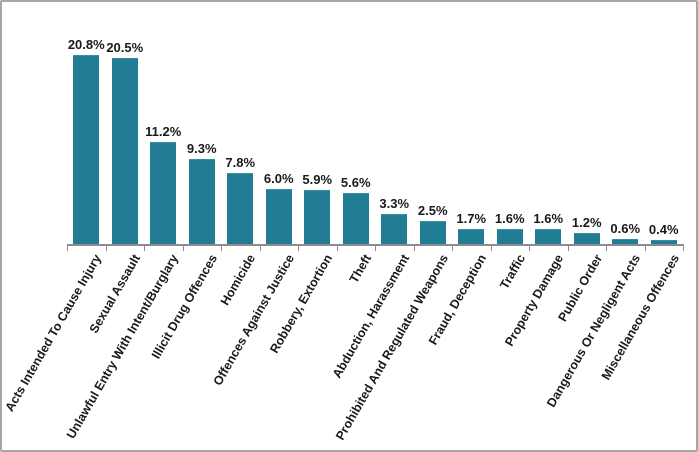 The image size is (698, 452). Describe the element at coordinates (355, 182) in the screenshot. I see `bar-value-label: 5.6%` at that location.